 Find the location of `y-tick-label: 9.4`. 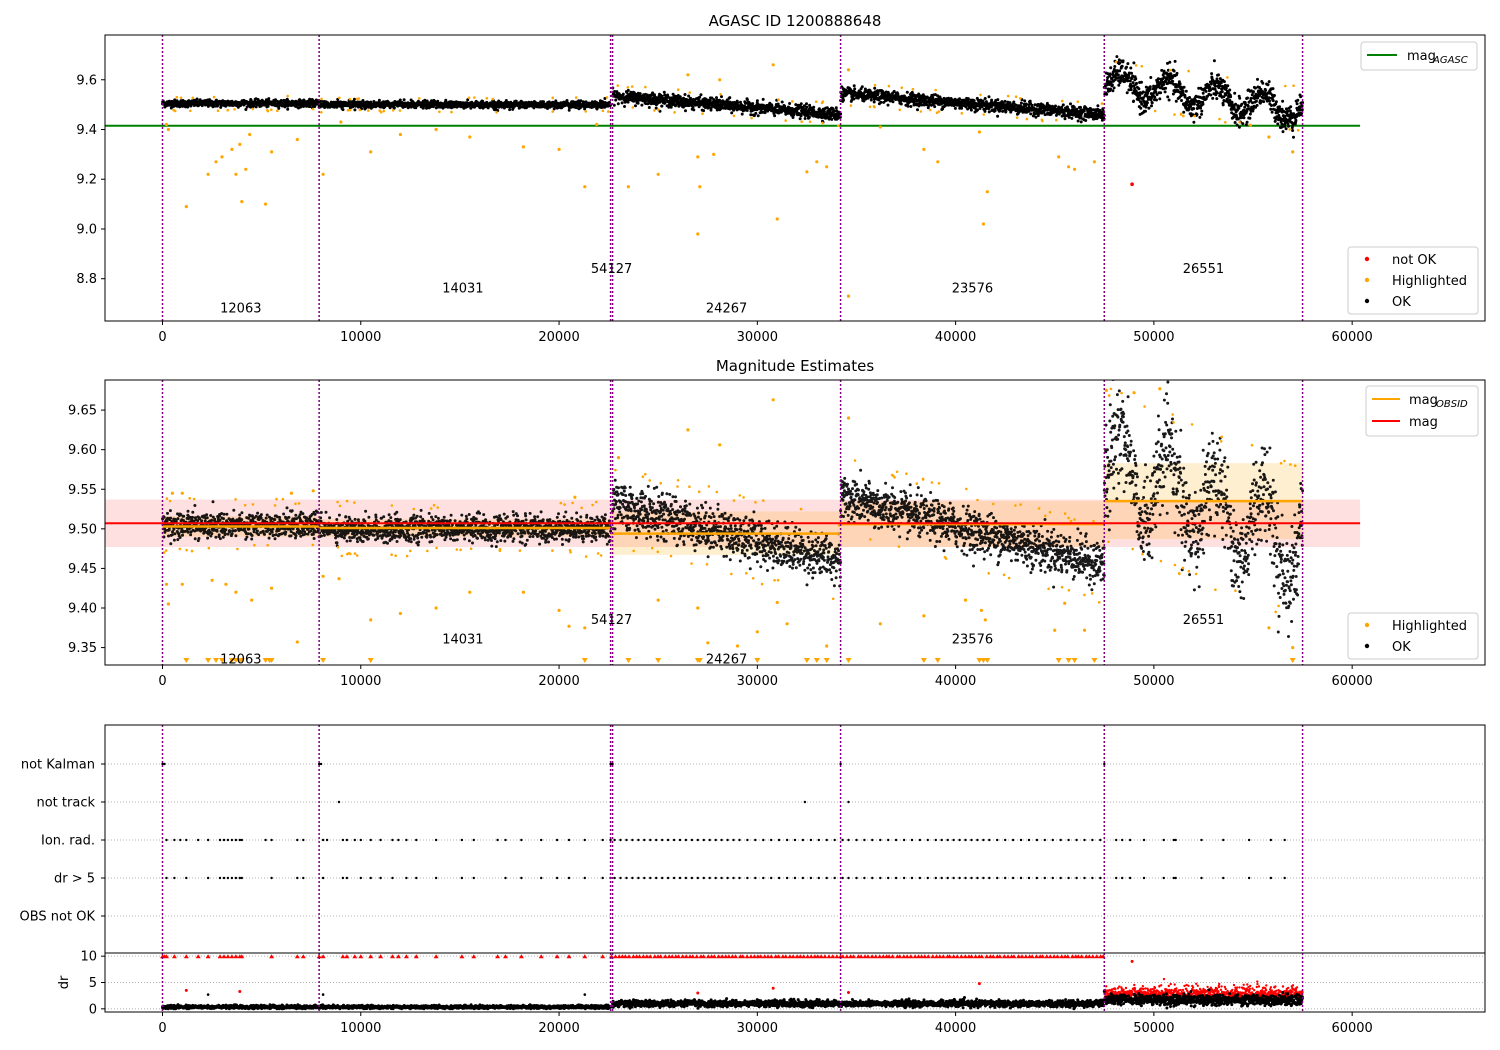

y-tick-label: 9.4 is located at coordinates (86, 130).